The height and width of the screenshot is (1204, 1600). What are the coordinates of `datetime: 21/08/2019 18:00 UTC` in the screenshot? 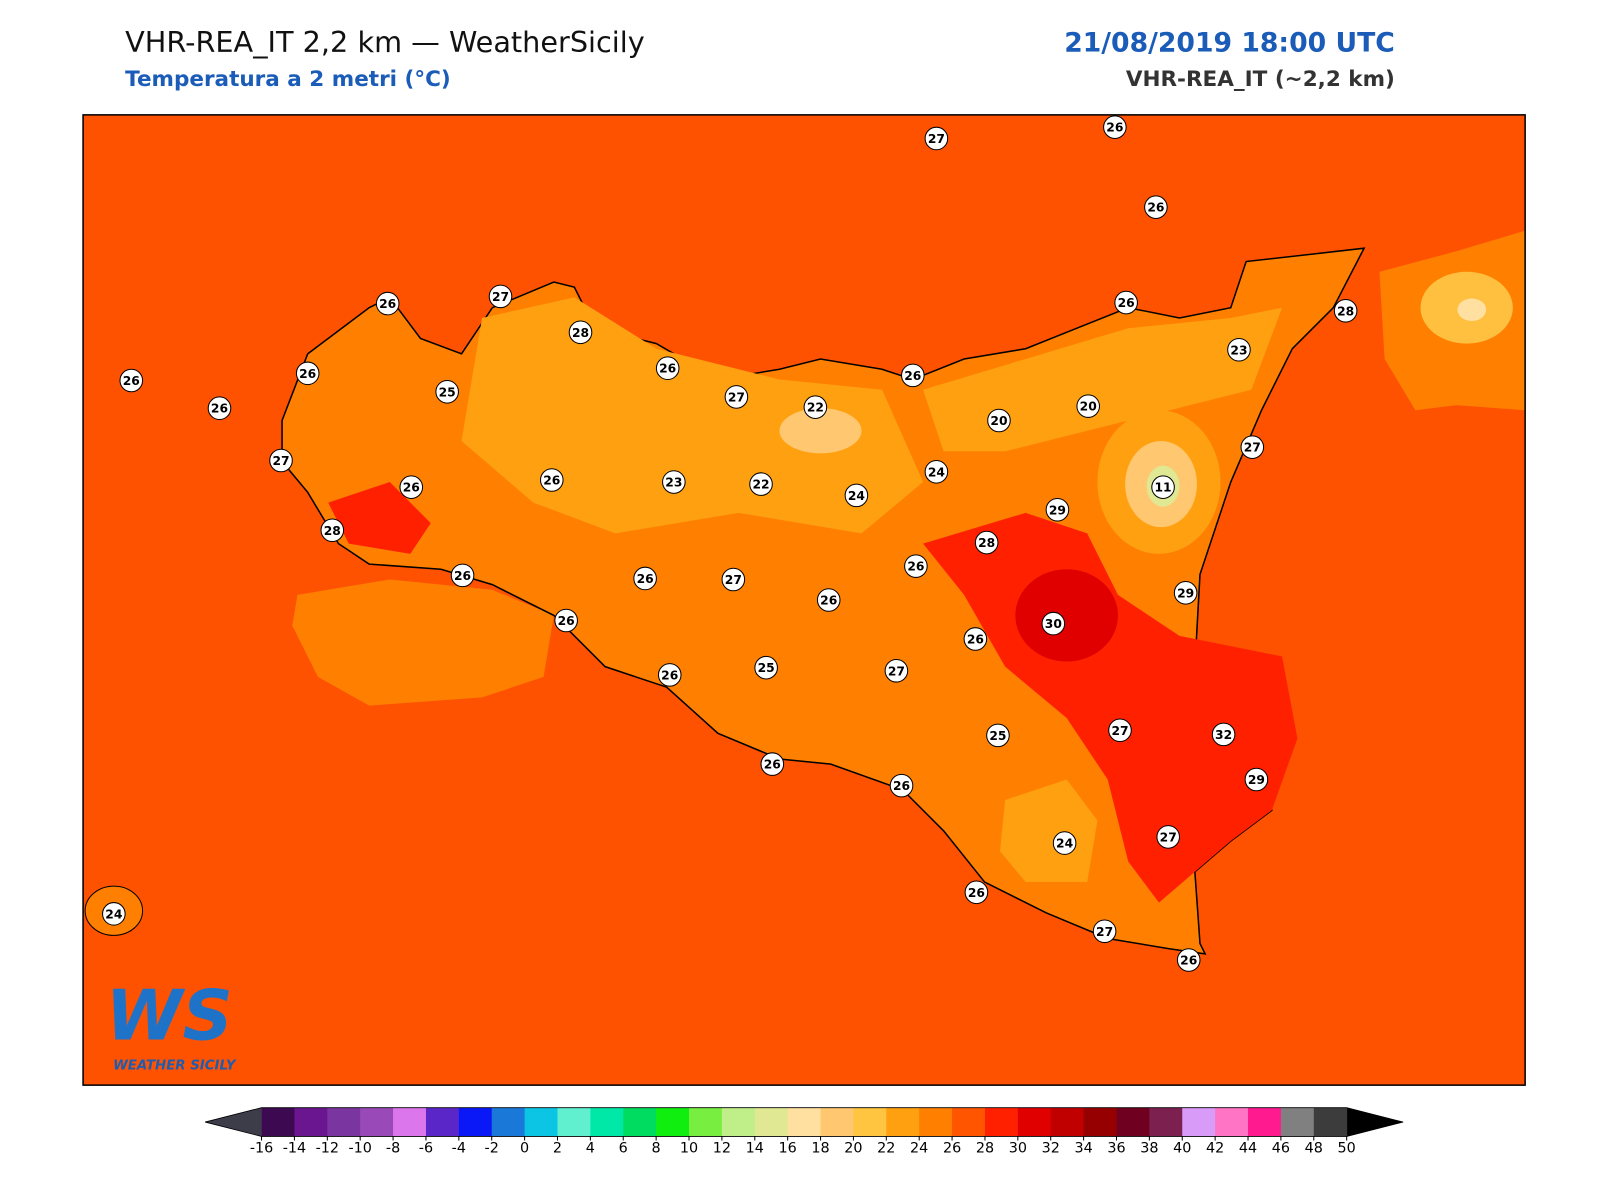 It's located at (1229, 43).